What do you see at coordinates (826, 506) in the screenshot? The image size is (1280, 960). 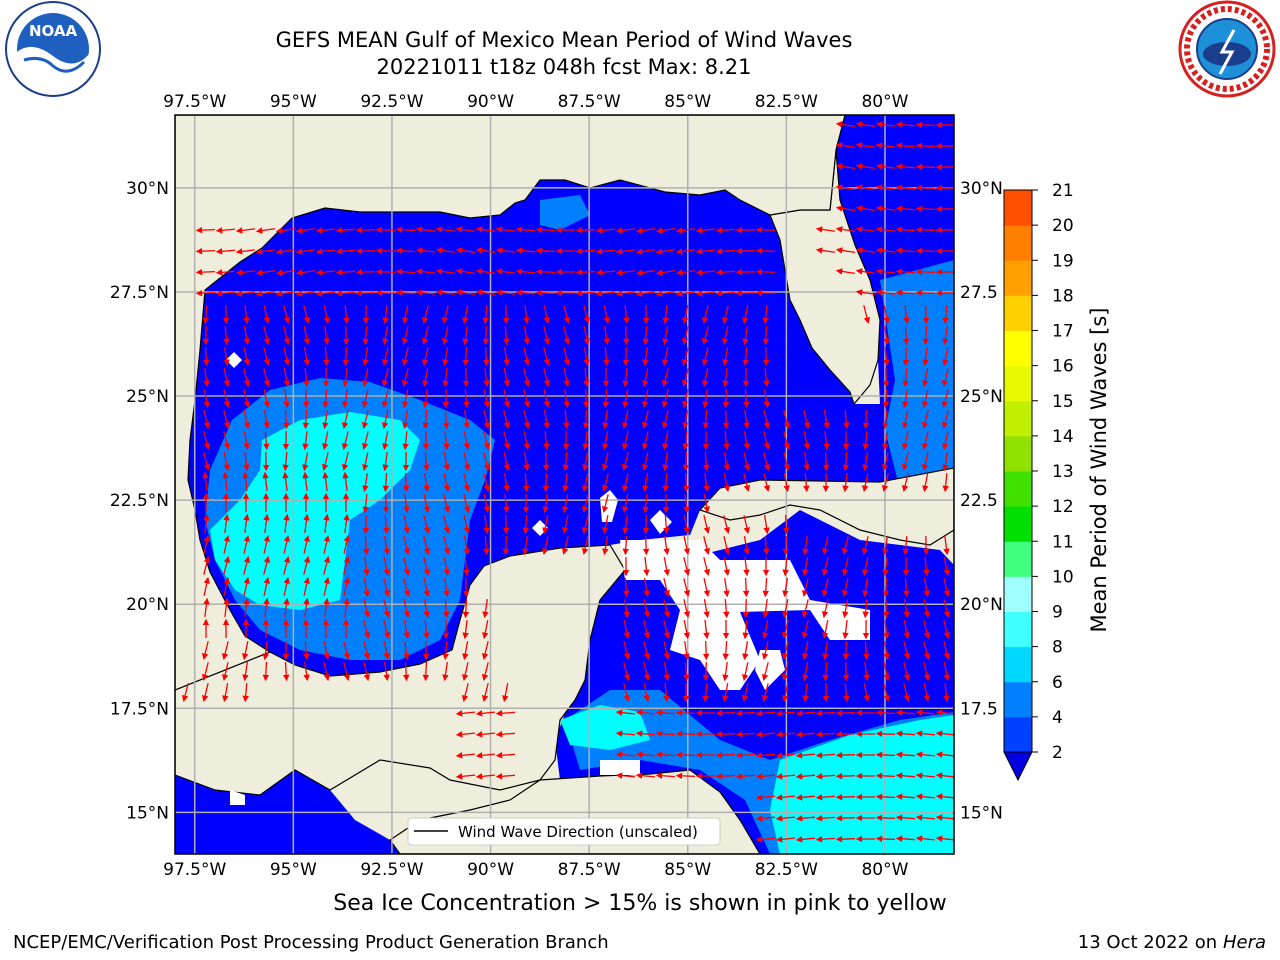 I see `cuba-island` at bounding box center [826, 506].